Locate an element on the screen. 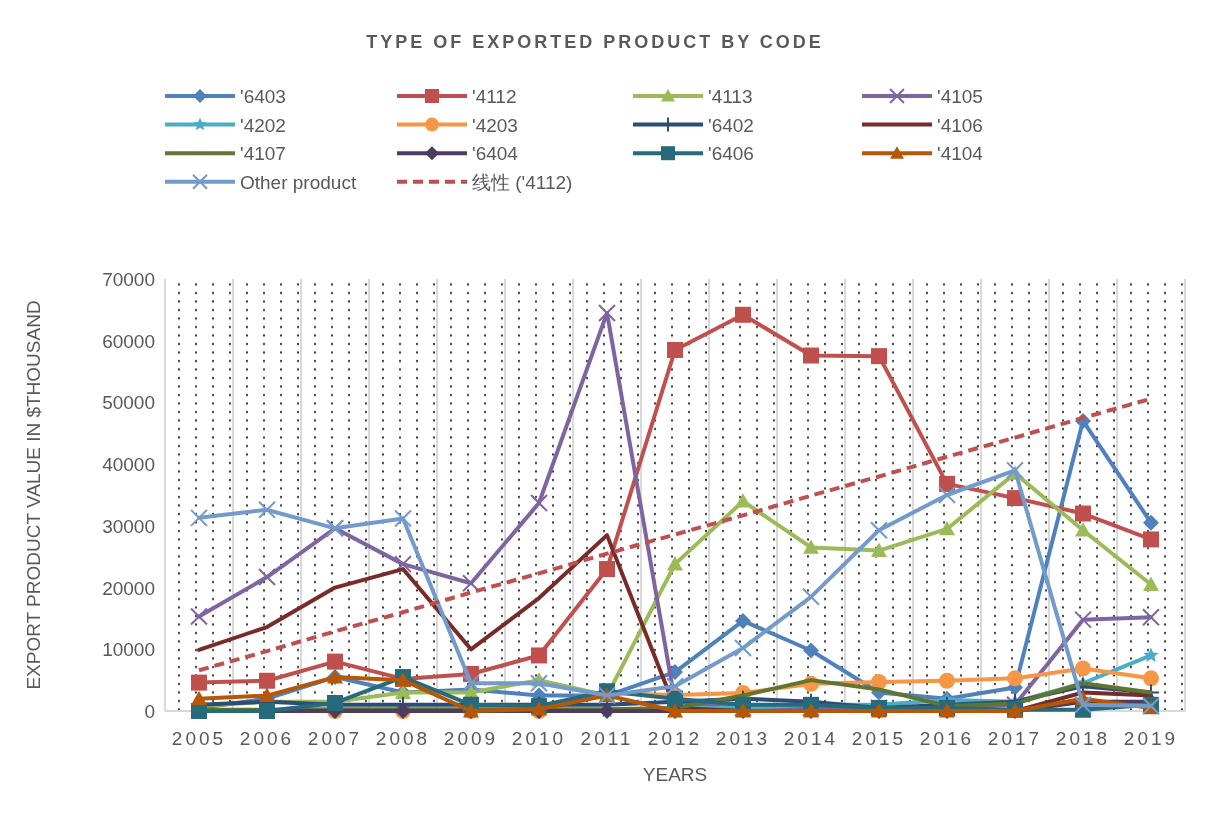 The image size is (1208, 816). y-axis-title: EXPORT PRODUCT VALUE IN $THOUSAND is located at coordinates (33, 495).